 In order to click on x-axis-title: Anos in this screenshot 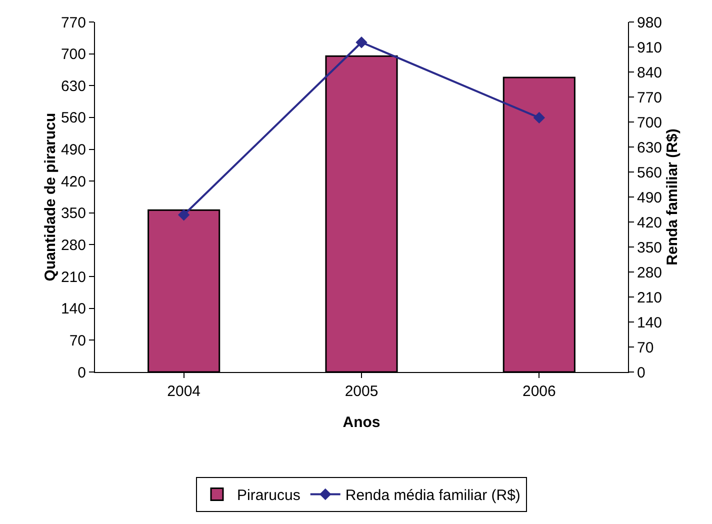, I will do `click(361, 422)`.